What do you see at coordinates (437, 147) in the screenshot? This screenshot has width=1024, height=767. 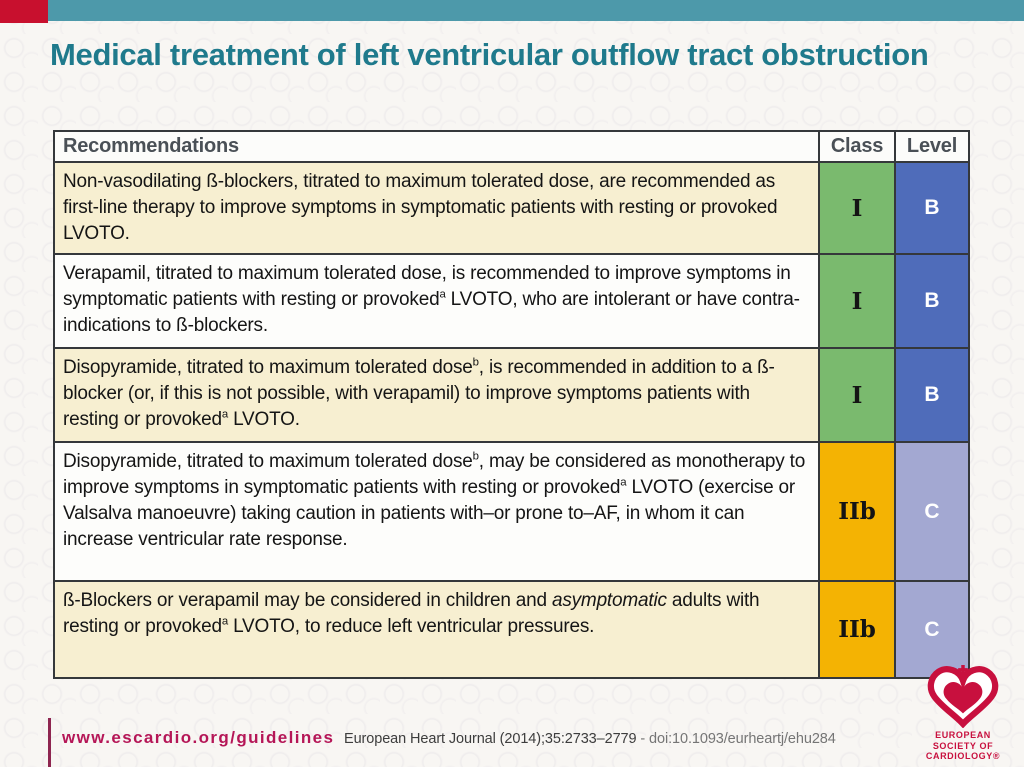 I see `header-recommendations: Recommendations` at bounding box center [437, 147].